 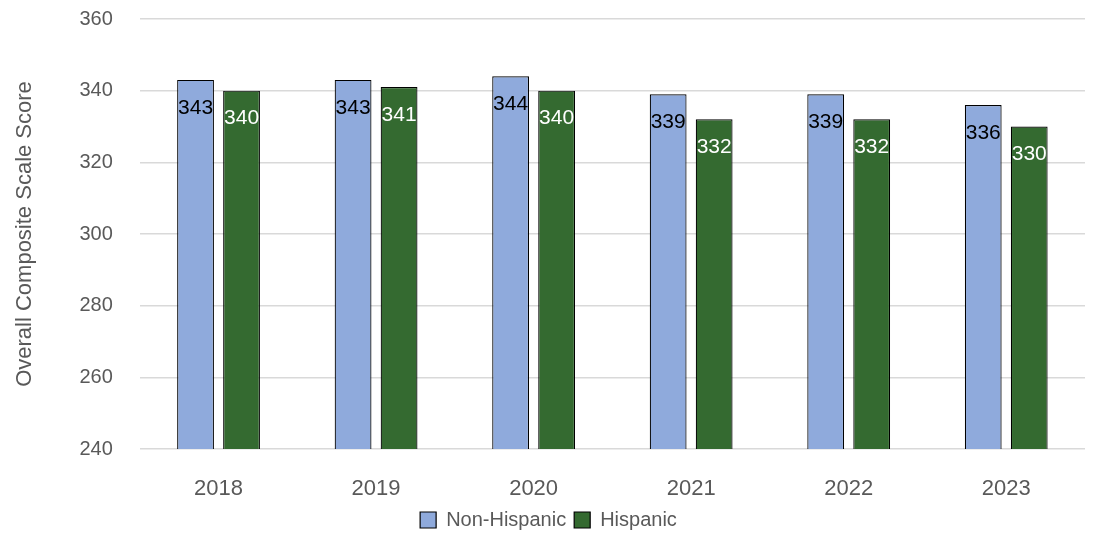 What do you see at coordinates (96, 89) in the screenshot?
I see `y-tick-label: 340` at bounding box center [96, 89].